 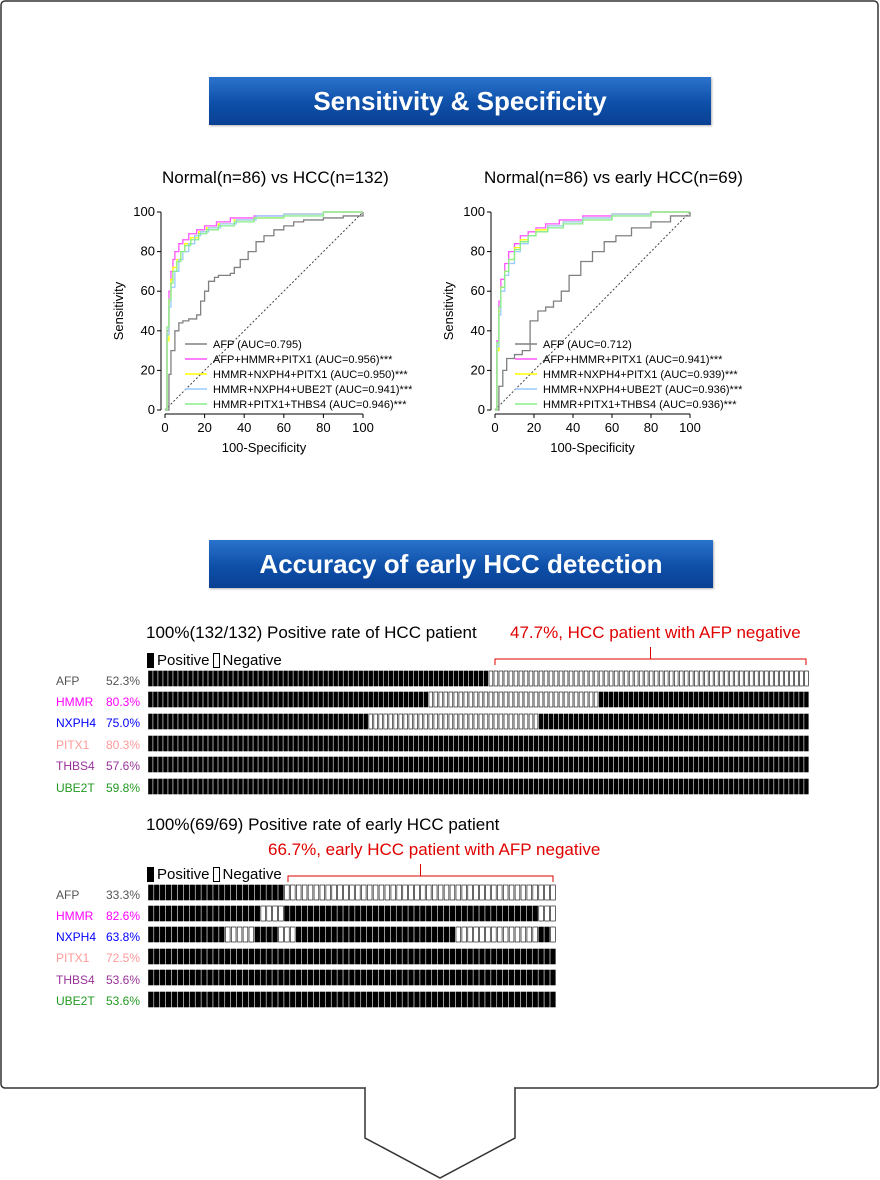 I want to click on y-axis-label: Sensitivity, so click(x=118, y=310).